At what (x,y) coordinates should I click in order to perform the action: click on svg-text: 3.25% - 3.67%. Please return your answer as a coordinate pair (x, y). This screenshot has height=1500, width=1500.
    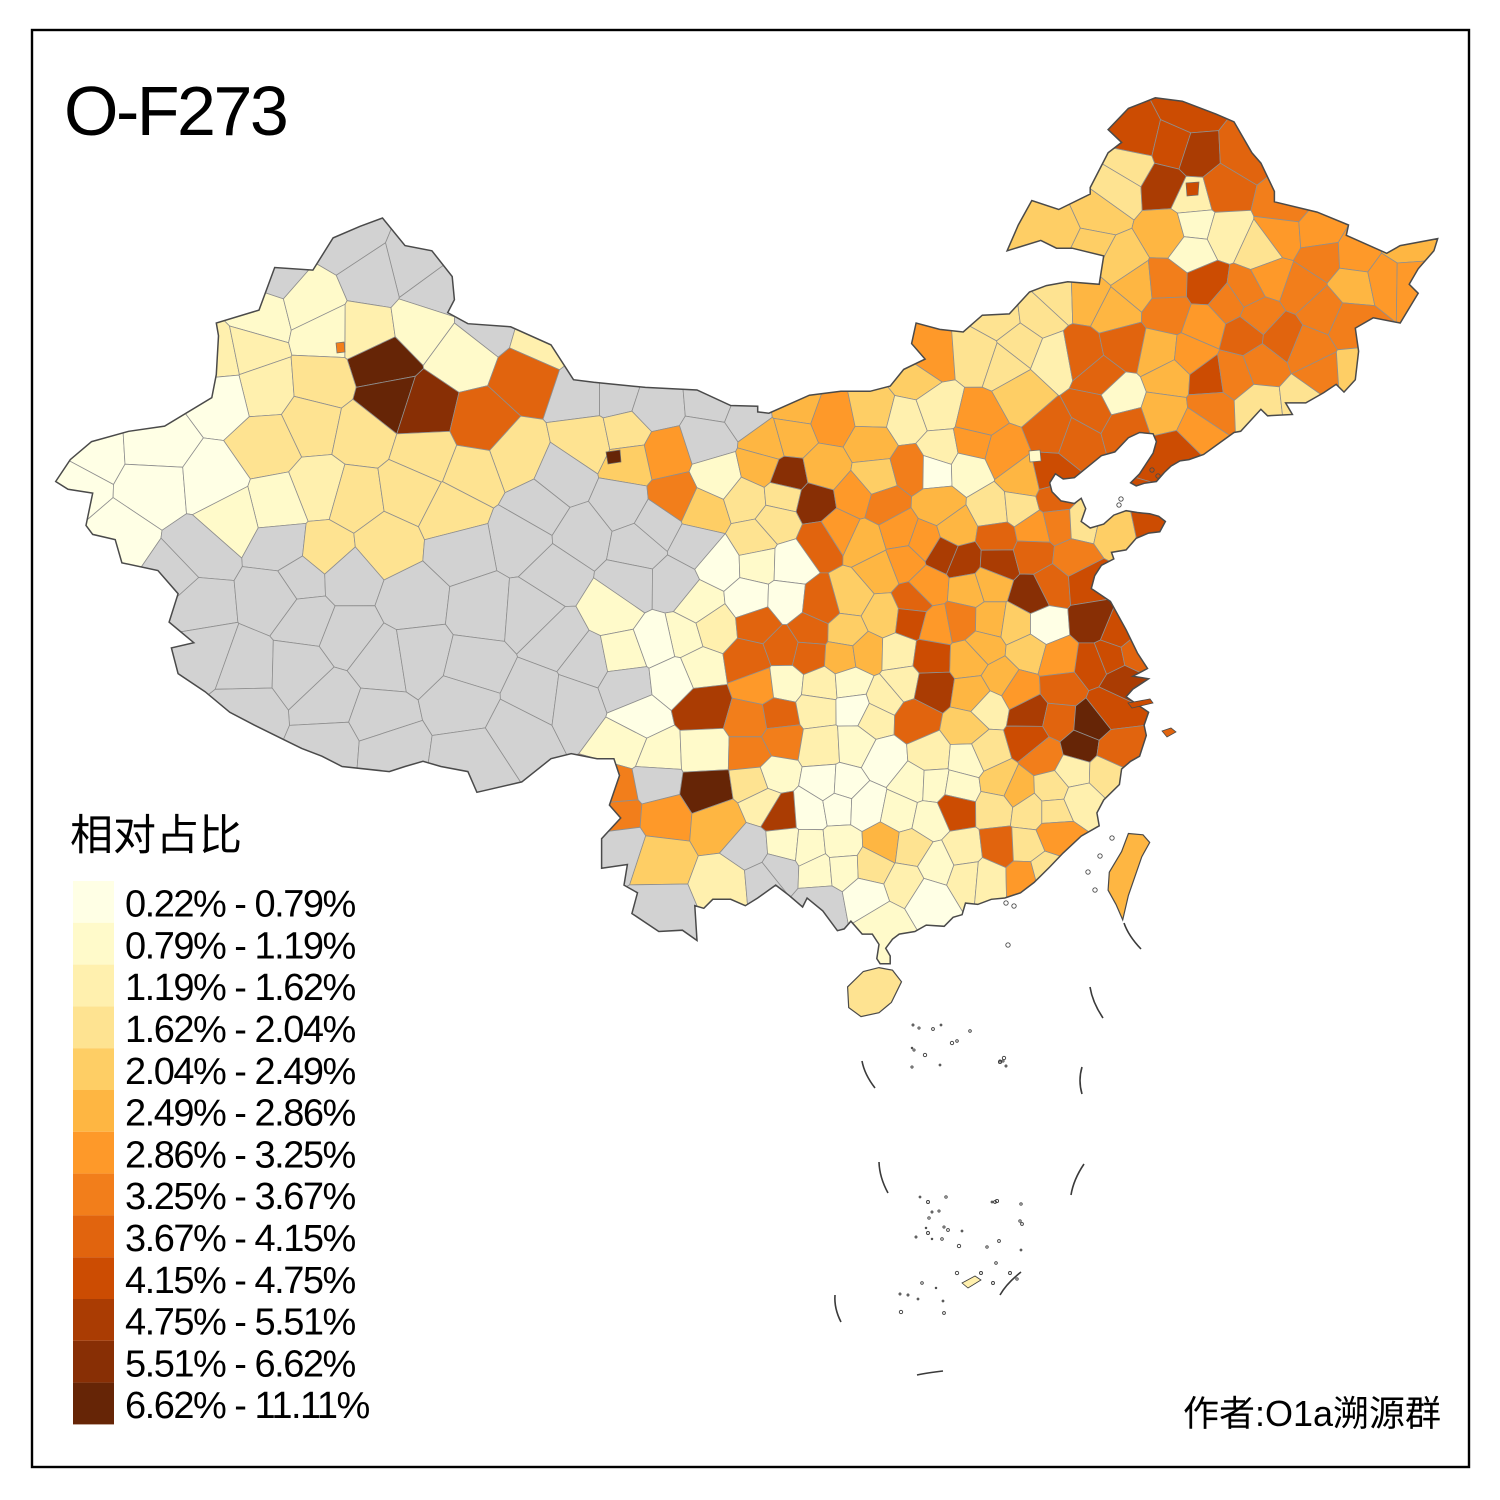
    Looking at the image, I should click on (240, 1197).